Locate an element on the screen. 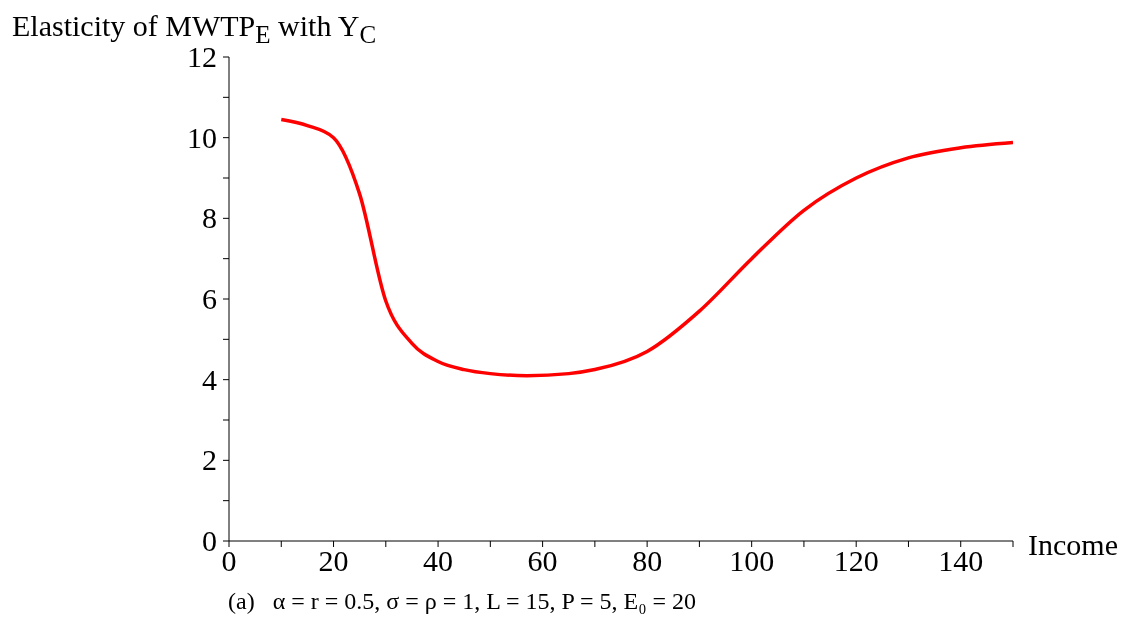 The image size is (1144, 640). x-tick-label: 120 is located at coordinates (856, 560).